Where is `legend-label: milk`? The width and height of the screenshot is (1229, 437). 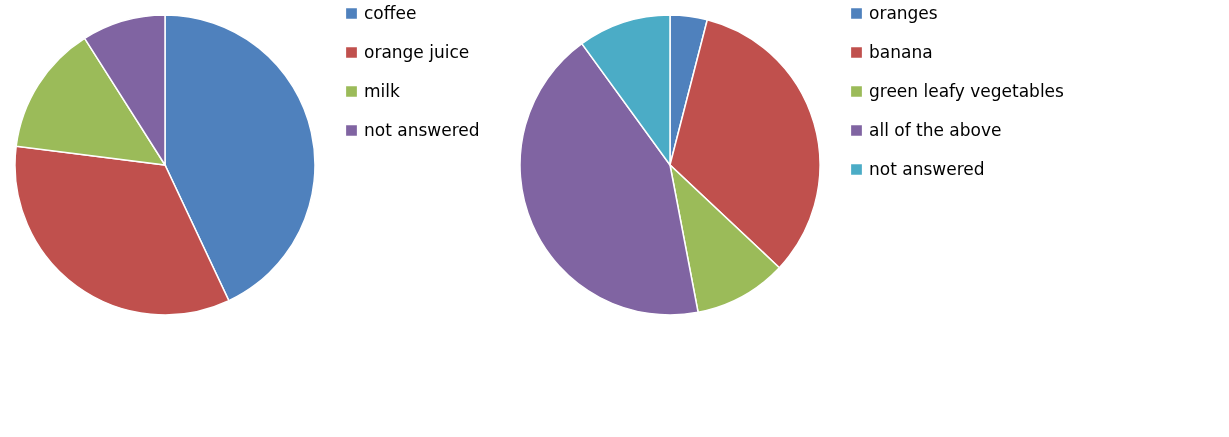 legend-label: milk is located at coordinates (382, 90).